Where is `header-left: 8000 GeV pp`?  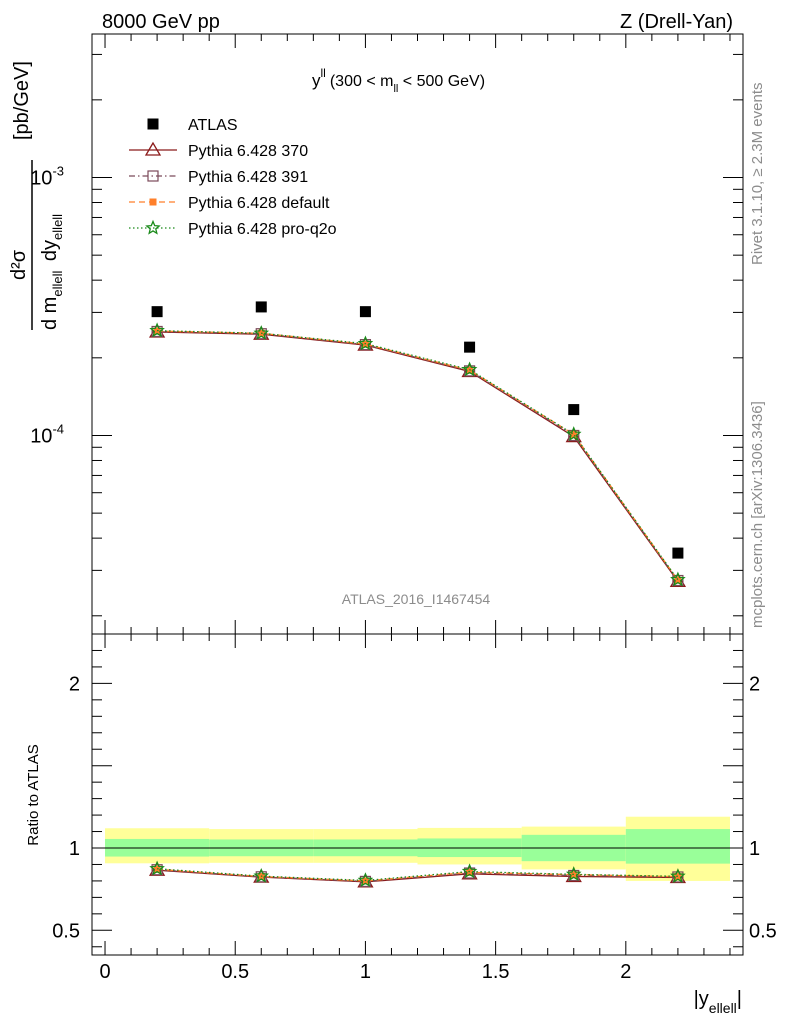 header-left: 8000 GeV pp is located at coordinates (161, 22).